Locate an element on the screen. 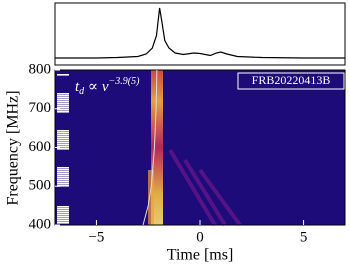 The height and width of the screenshot is (270, 349). y-tick-label: 600 is located at coordinates (40, 147).